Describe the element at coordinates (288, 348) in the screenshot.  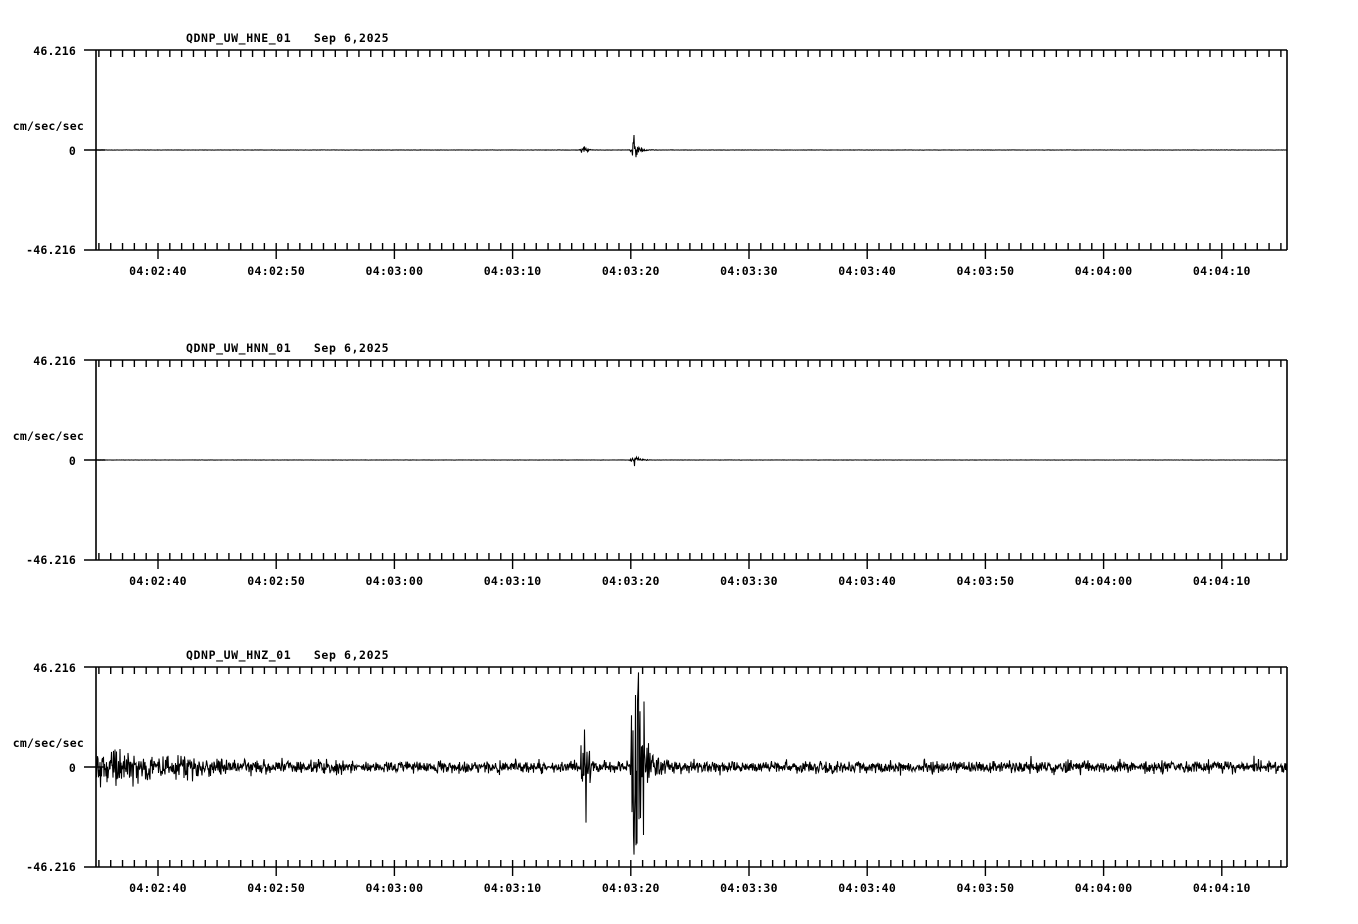
I see `panel-title-hnn: QDNP_UW_HNN_01 Sep 6,2025` at that location.